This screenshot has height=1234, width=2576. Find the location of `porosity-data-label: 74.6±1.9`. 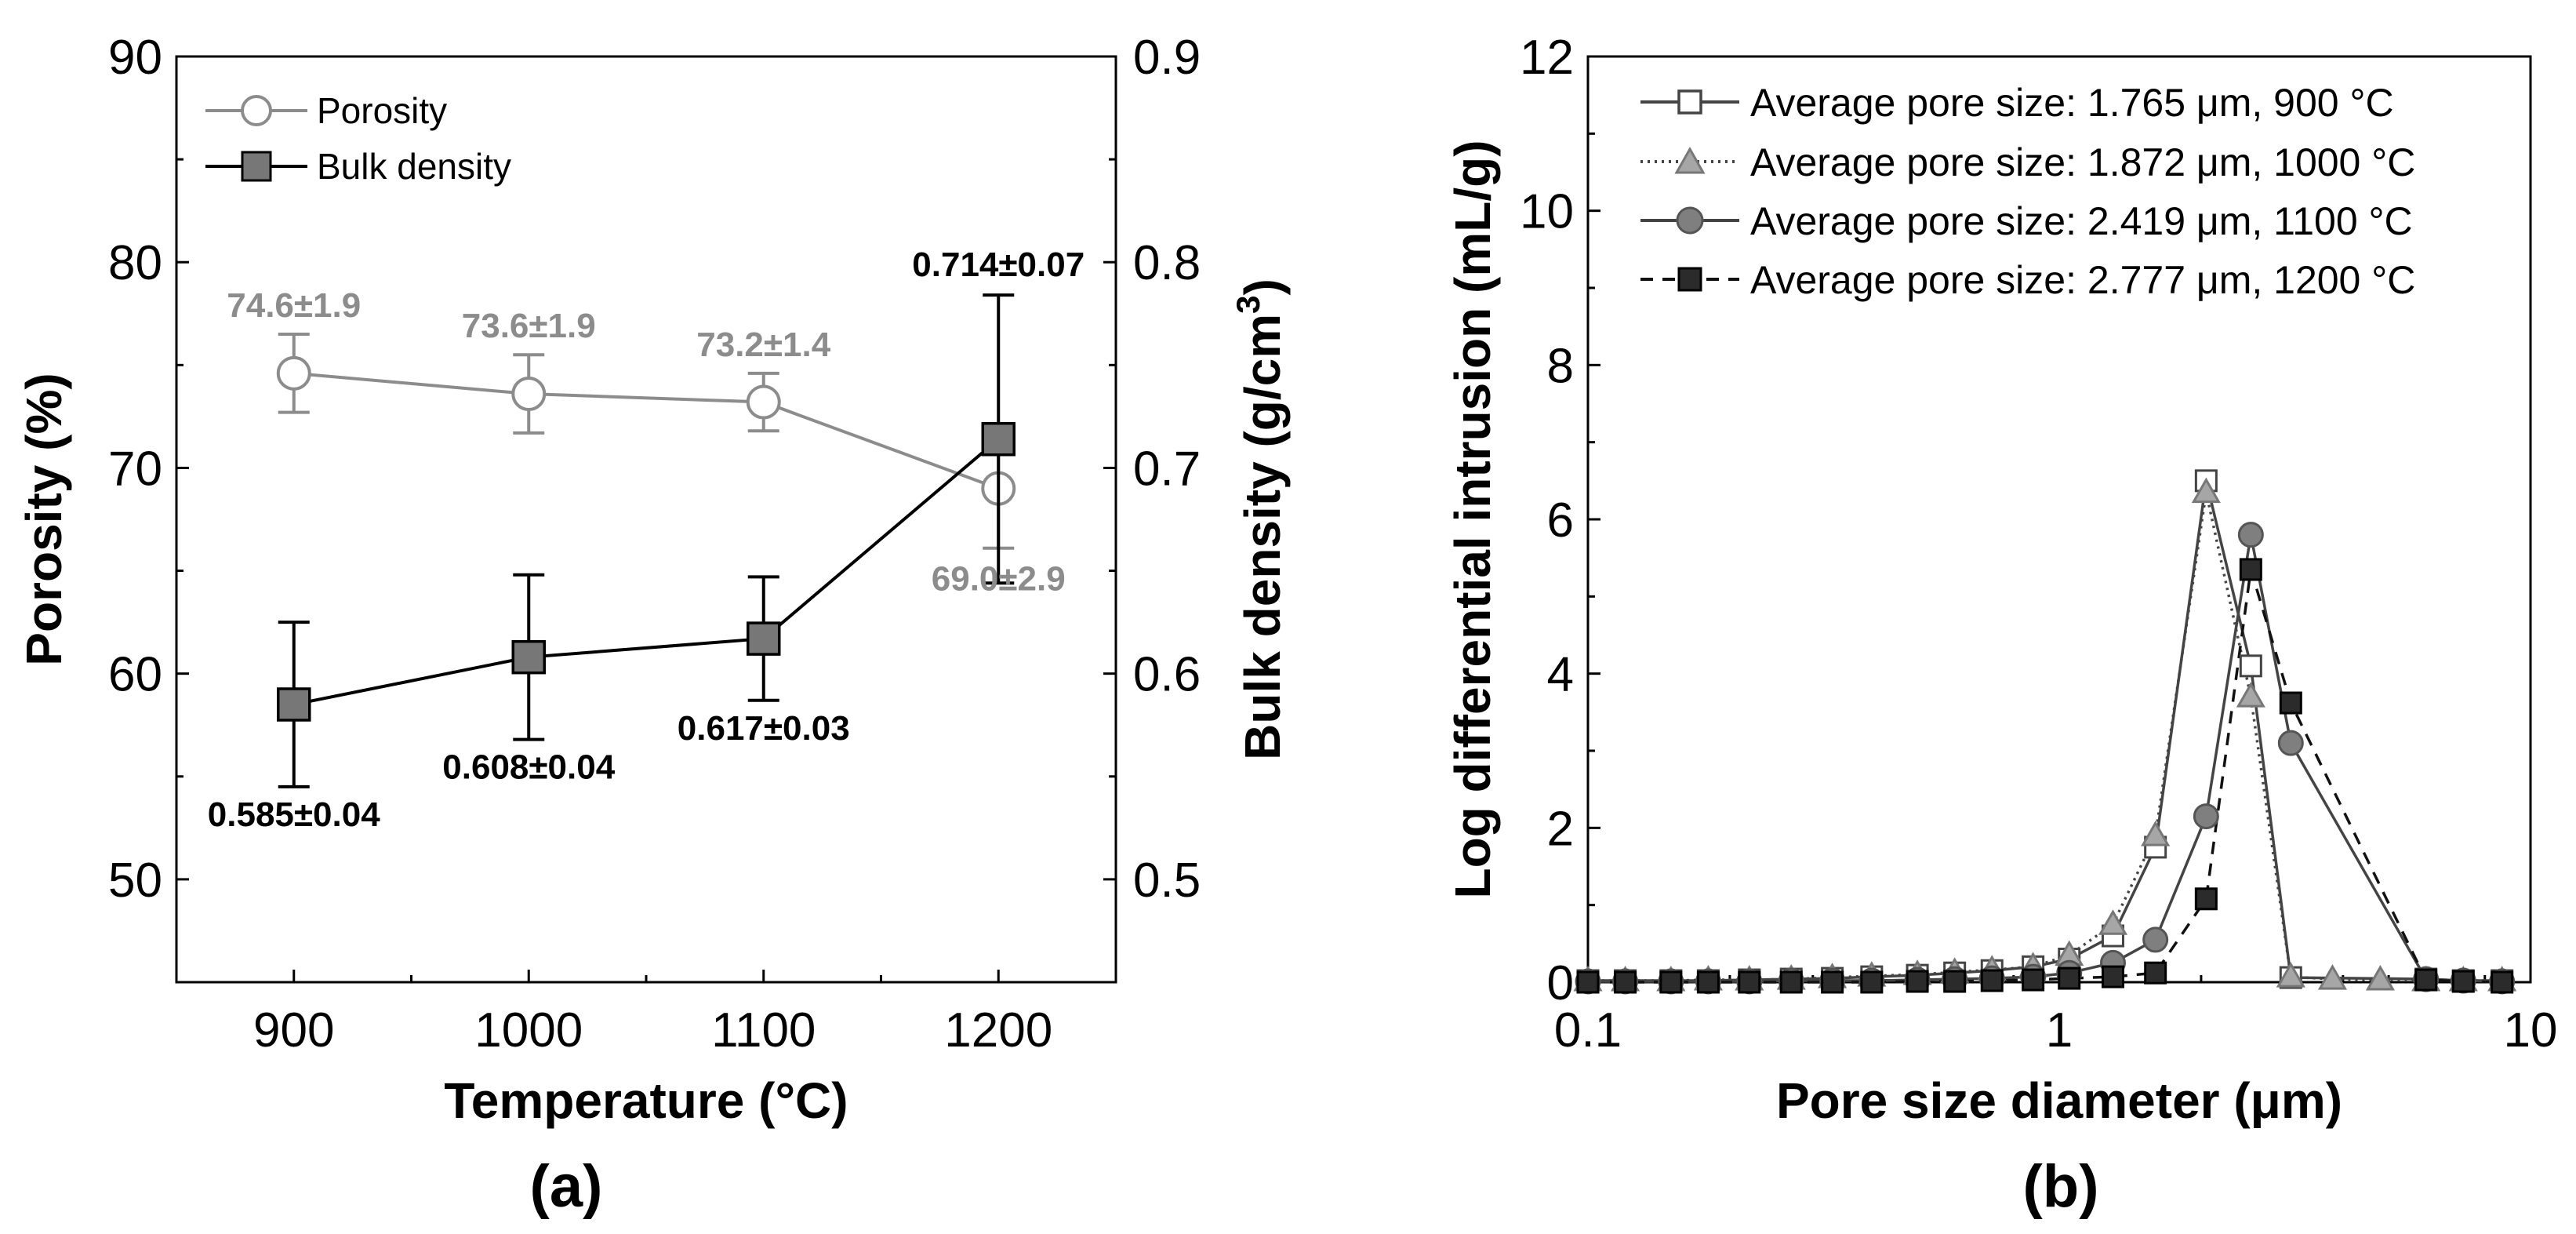

porosity-data-label: 74.6±1.9 is located at coordinates (294, 305).